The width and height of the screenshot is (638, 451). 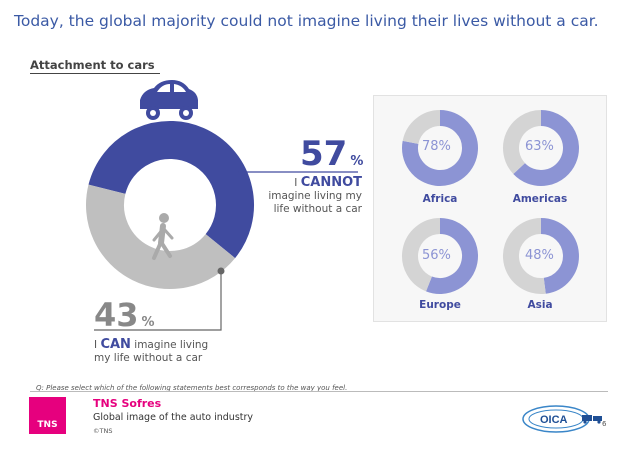 I want to click on region-donuts, so click(x=490, y=202).